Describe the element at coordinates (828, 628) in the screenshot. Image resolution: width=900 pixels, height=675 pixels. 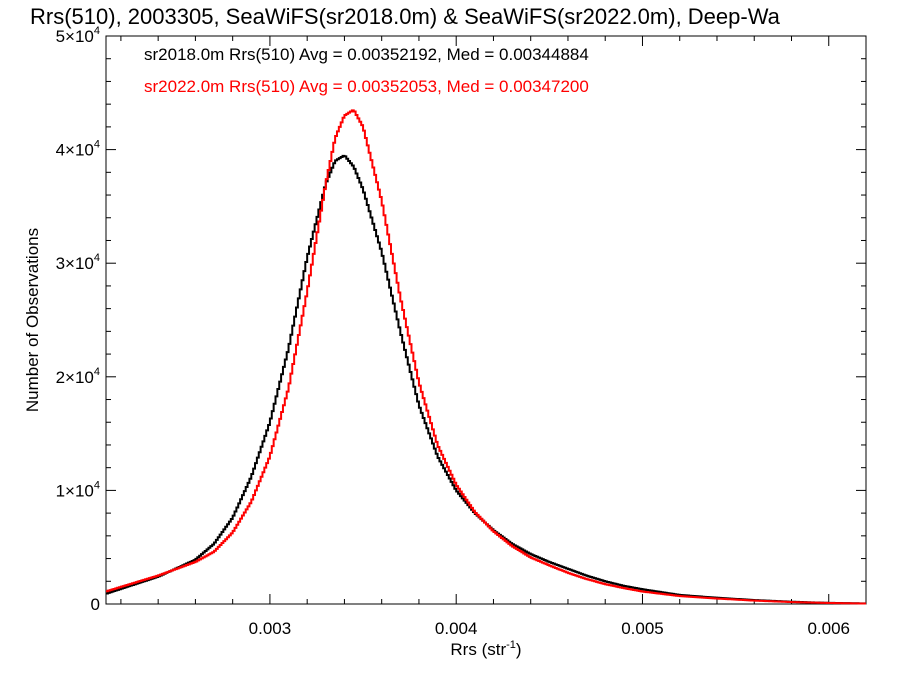
I see `x-tick-label: 0.006` at that location.